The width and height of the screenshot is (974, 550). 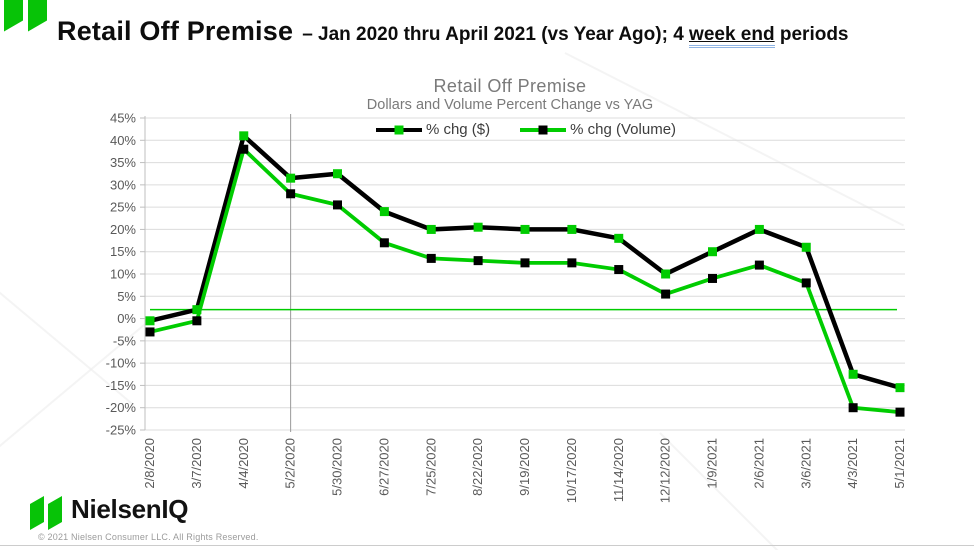 I want to click on x-axis-label: 4/3/2021, so click(x=852, y=463).